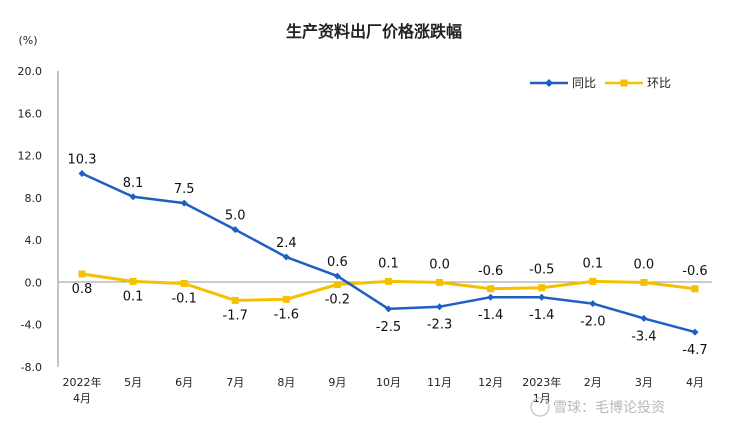 This screenshot has width=747, height=428. What do you see at coordinates (374, 31) in the screenshot?
I see `chart-title: 生产资料出厂价格涨跌幅` at bounding box center [374, 31].